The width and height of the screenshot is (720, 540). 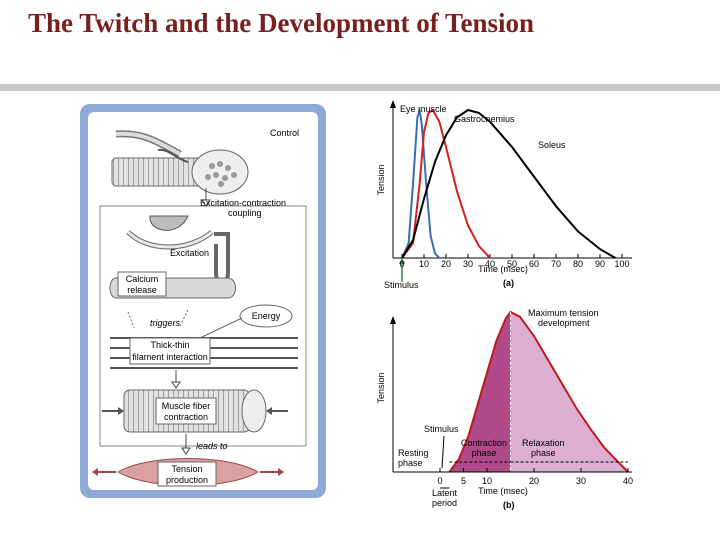 I want to click on chart-b-tick-label: 0, so click(x=439, y=481).